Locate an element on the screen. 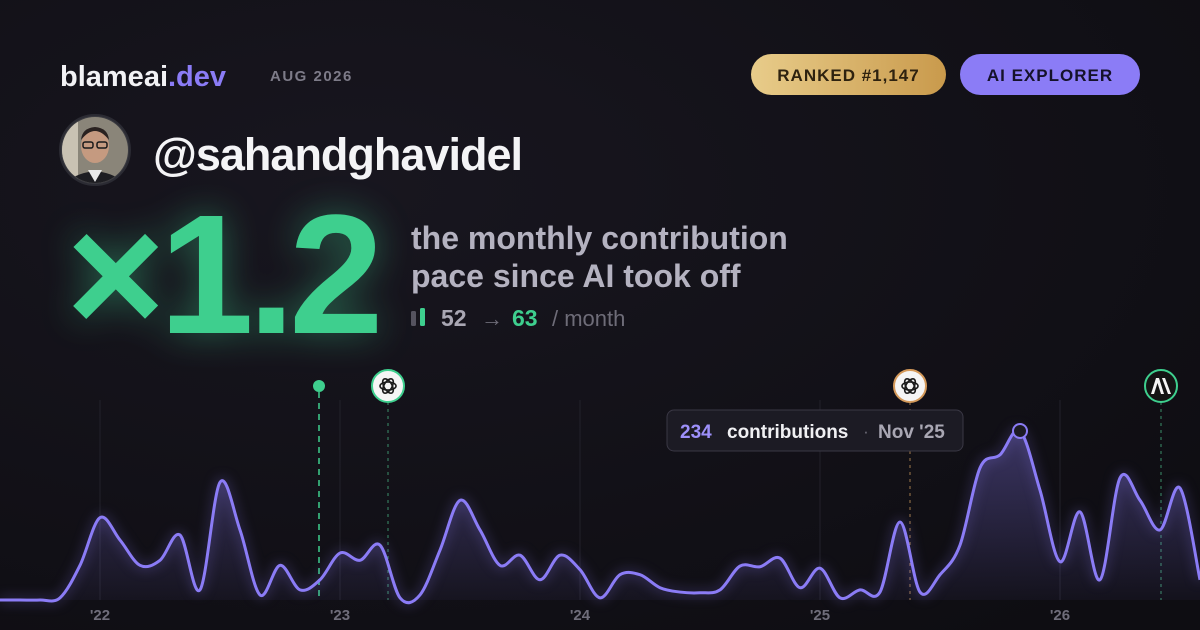 The image size is (1200, 630). rank-badge is located at coordinates (848, 74).